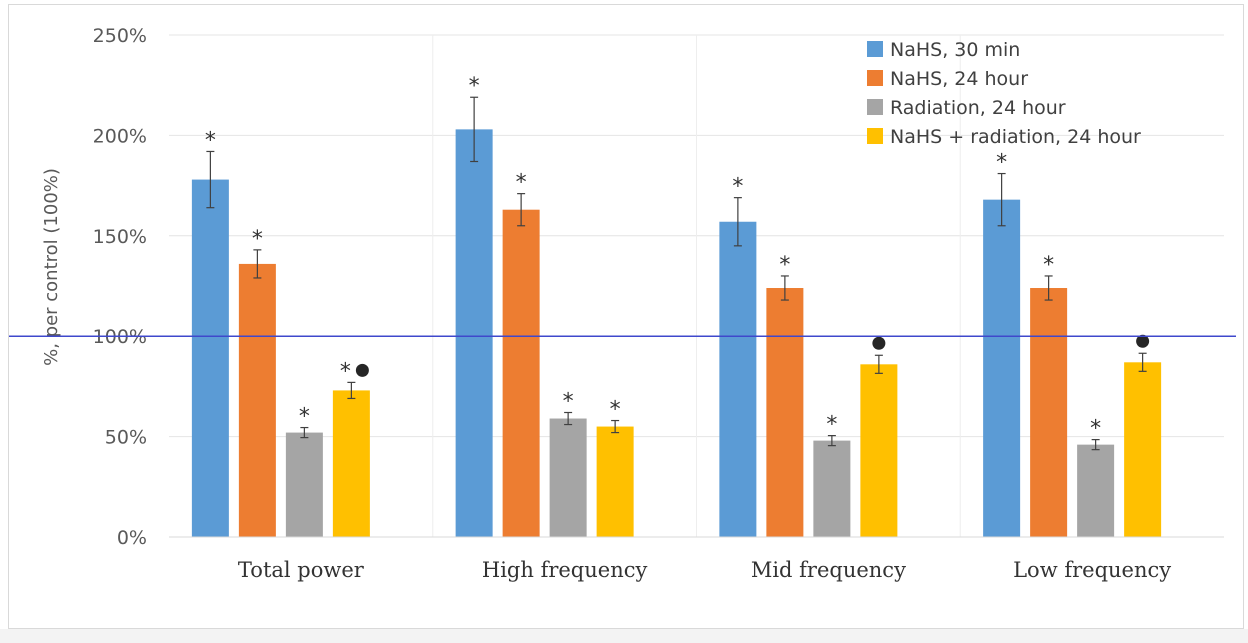  I want to click on y-tick-label: 50%, so click(126, 438).